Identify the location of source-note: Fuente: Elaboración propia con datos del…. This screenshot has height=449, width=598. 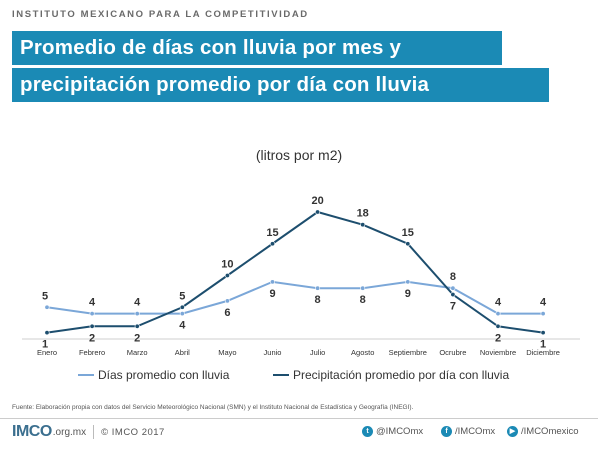
(213, 407).